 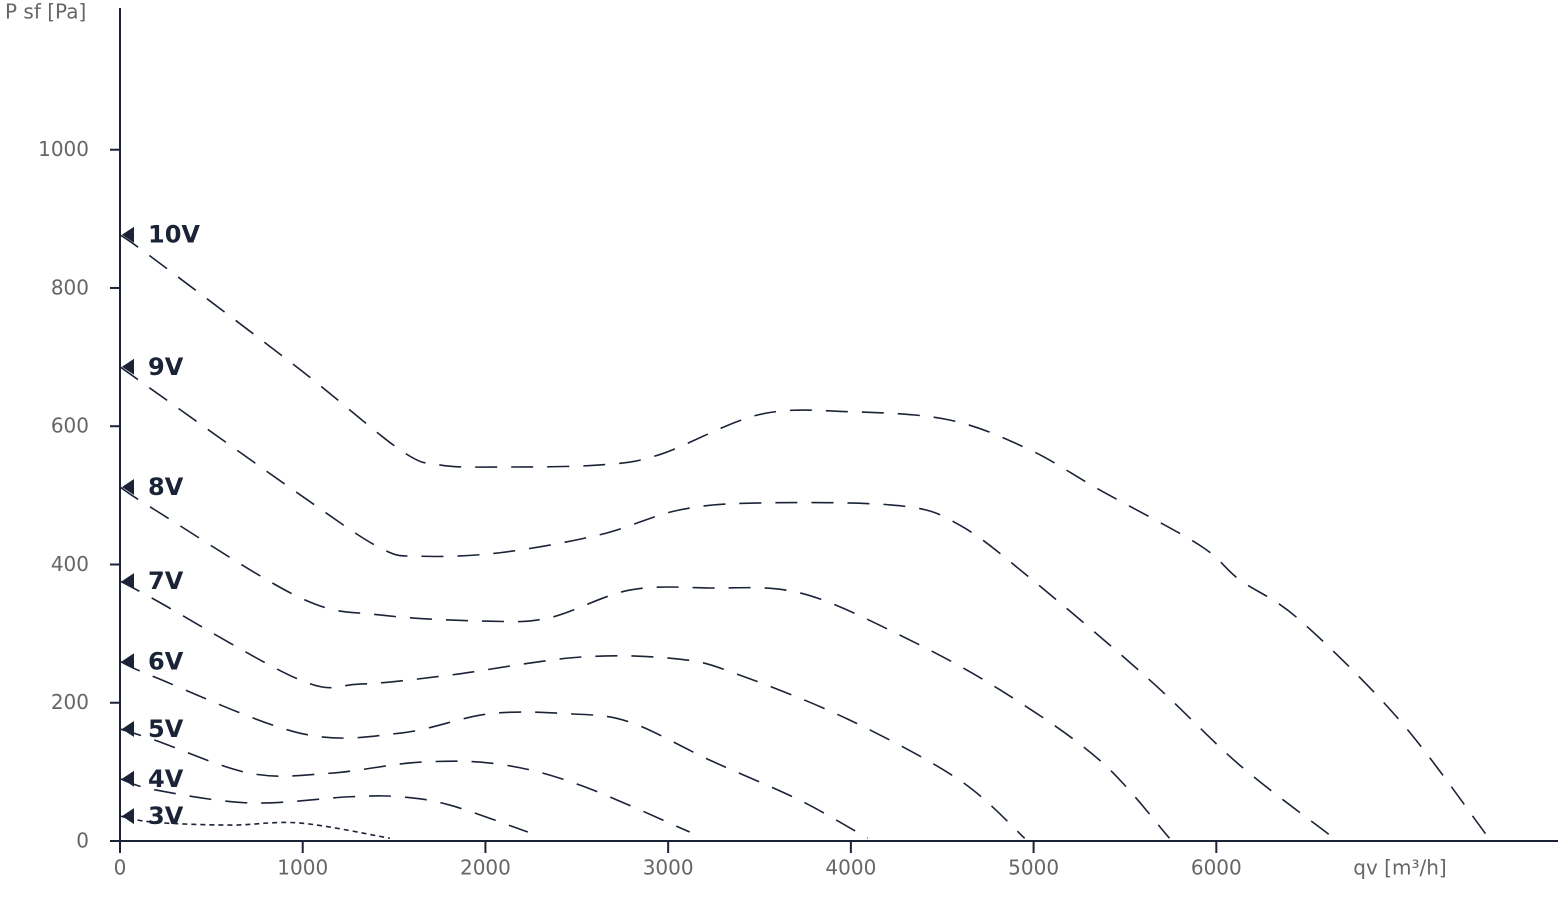 What do you see at coordinates (166, 779) in the screenshot?
I see `series-label: 4V` at bounding box center [166, 779].